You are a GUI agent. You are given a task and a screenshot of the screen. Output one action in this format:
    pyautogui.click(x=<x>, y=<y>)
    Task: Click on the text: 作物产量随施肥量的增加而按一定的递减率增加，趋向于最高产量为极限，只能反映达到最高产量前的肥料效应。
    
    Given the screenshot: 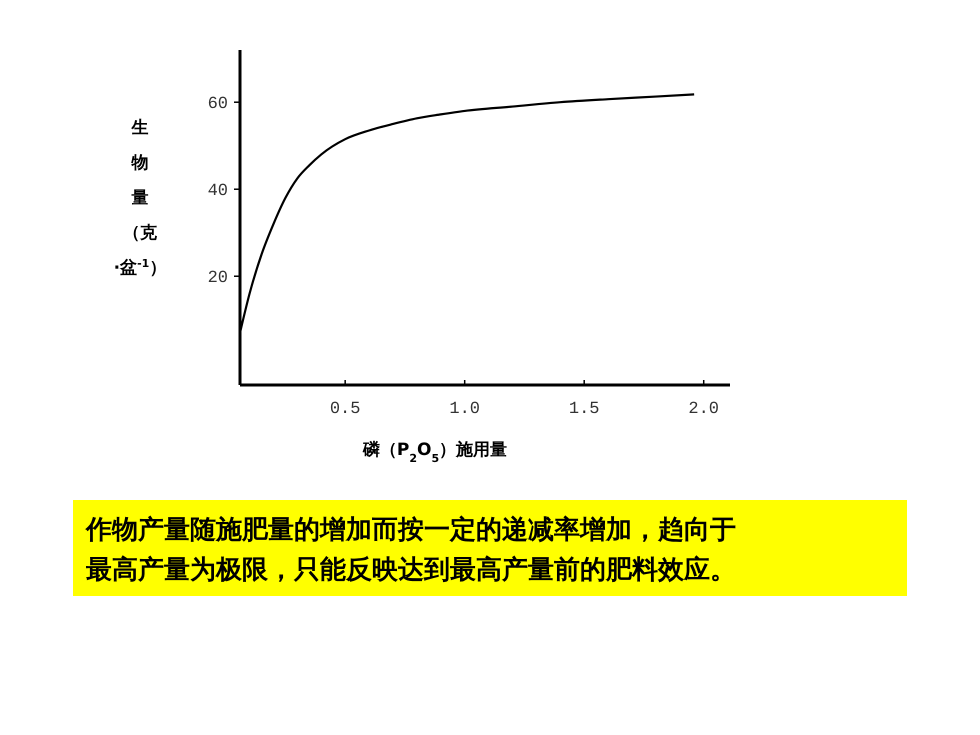 What is the action you would take?
    pyautogui.click(x=410, y=550)
    